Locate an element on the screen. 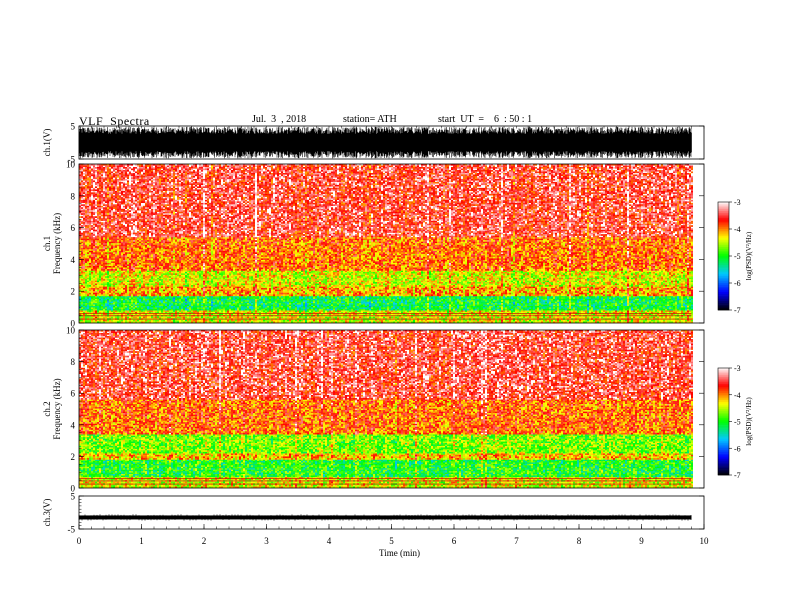 This screenshot has height=612, width=792. ch3-waveform-ylabel: ch.3(V) is located at coordinates (47, 513).